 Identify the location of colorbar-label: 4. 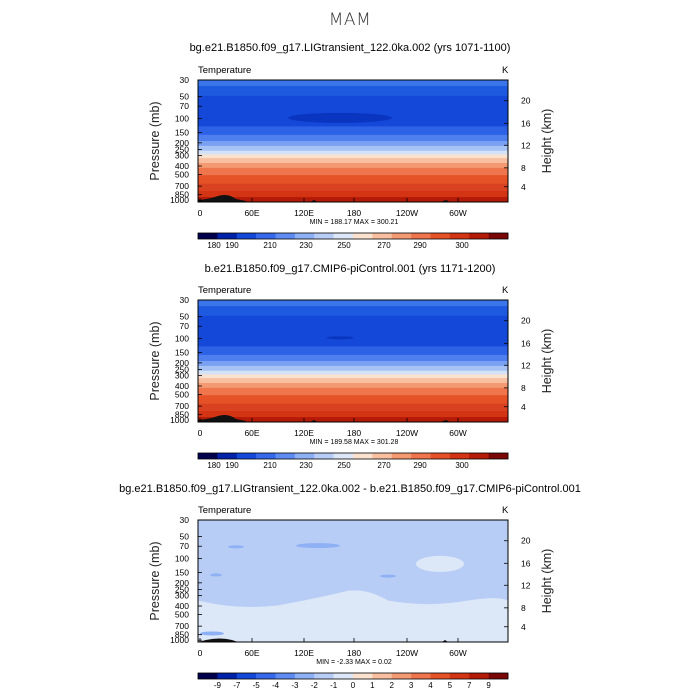
(430, 685).